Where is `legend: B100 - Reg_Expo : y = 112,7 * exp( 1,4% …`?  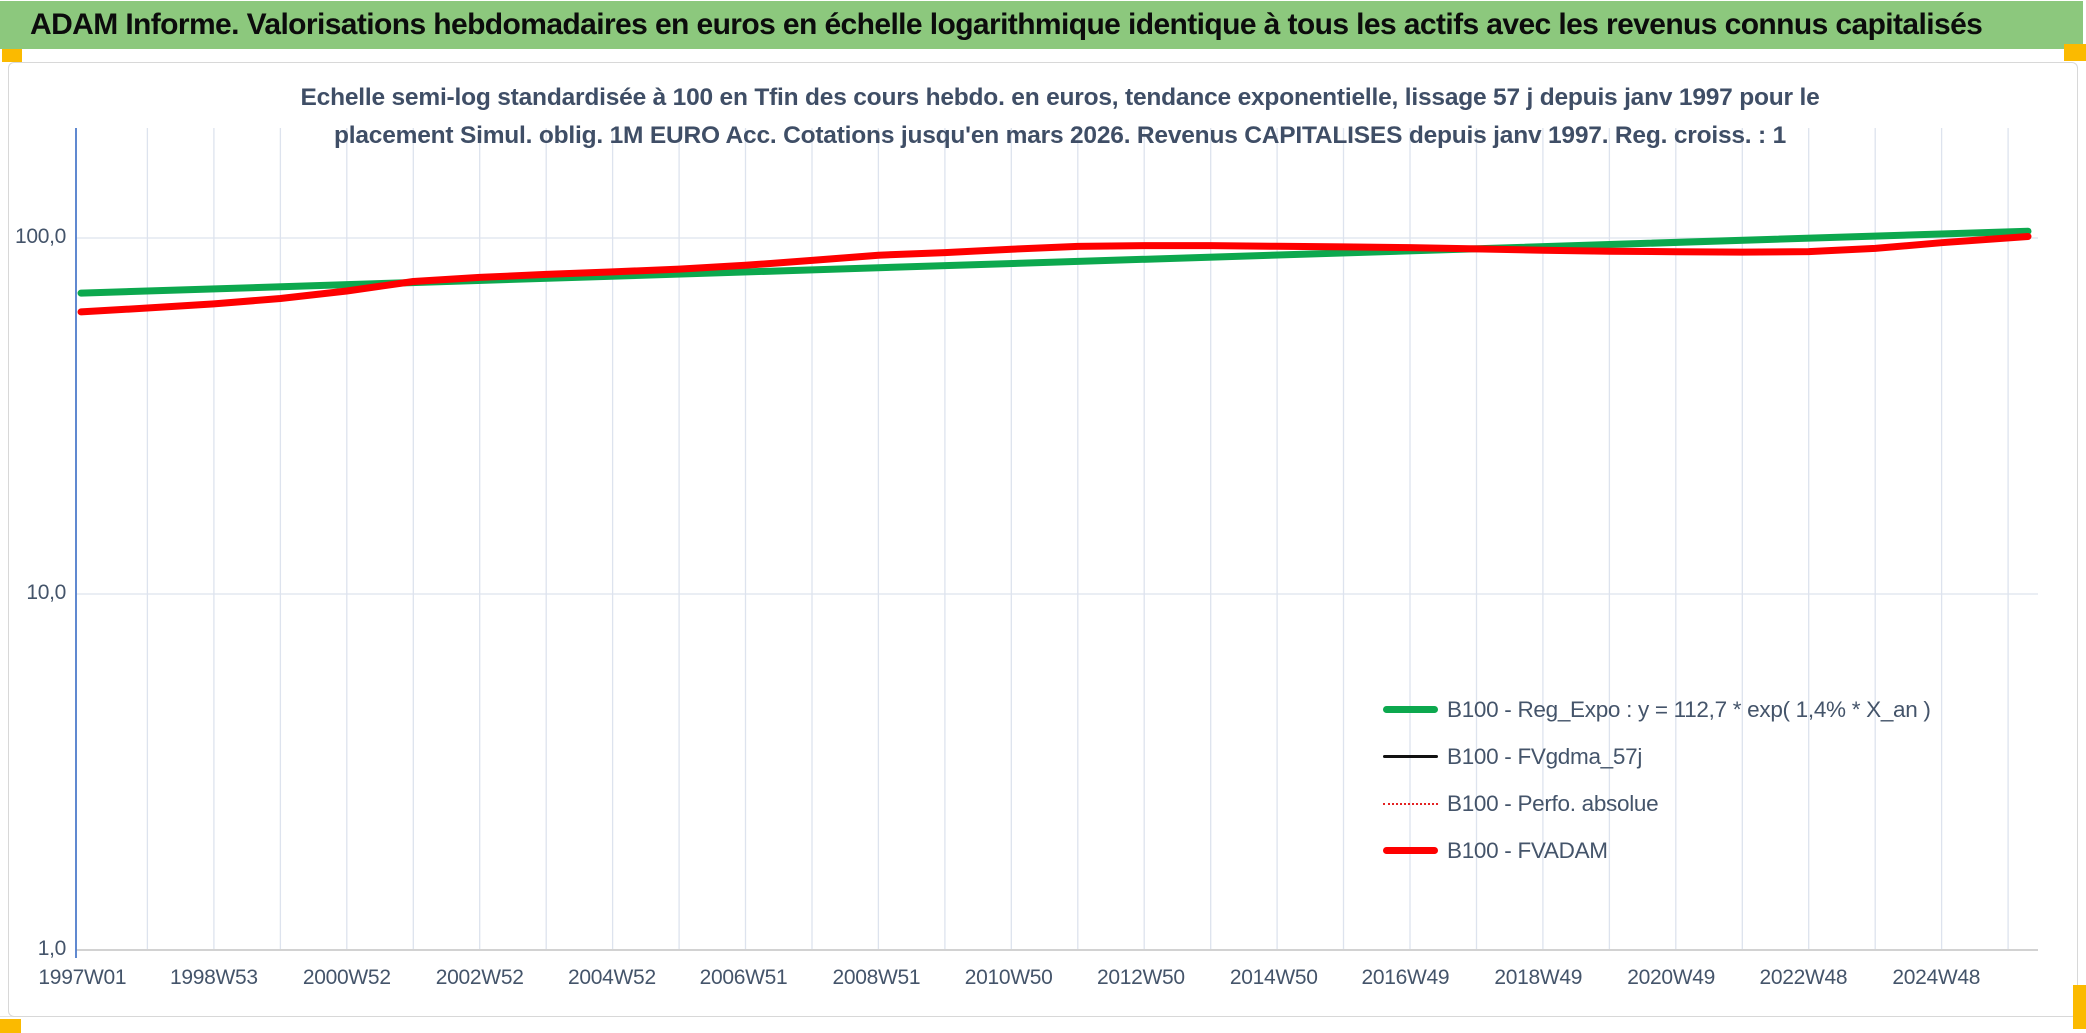 legend: B100 - Reg_Expo : y = 112,7 * exp( 1,4% … is located at coordinates (1657, 780).